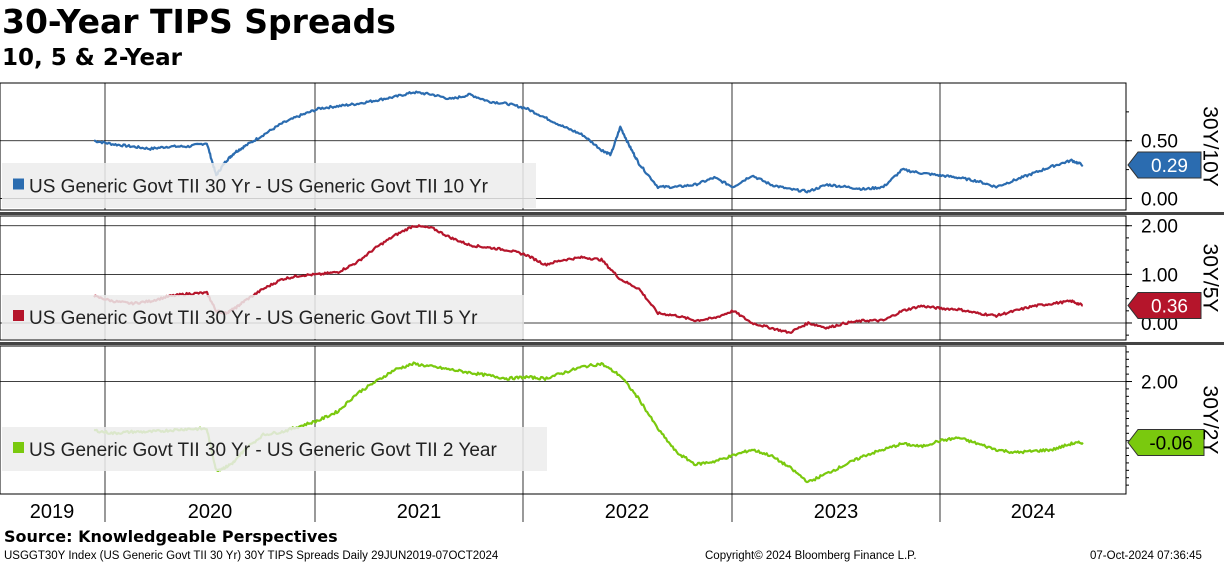 Image resolution: width=1224 pixels, height=566 pixels. Describe the element at coordinates (1209, 420) in the screenshot. I see `panel-label: 30Y/2Y` at that location.